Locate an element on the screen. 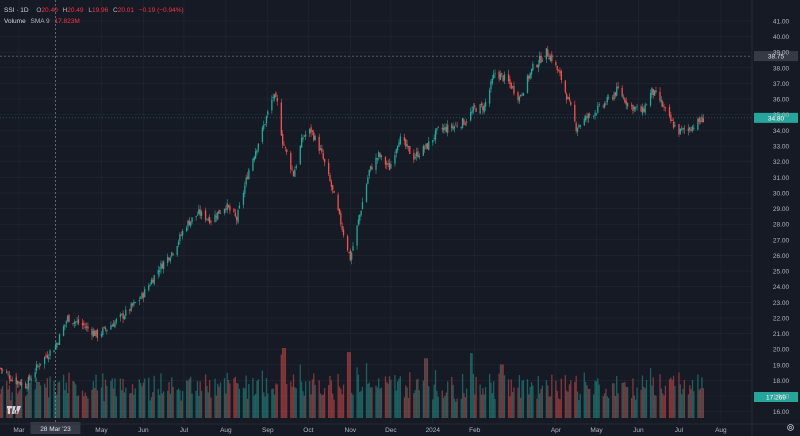 This screenshot has width=800, height=436. y-tick-label: 33.00 is located at coordinates (781, 147).